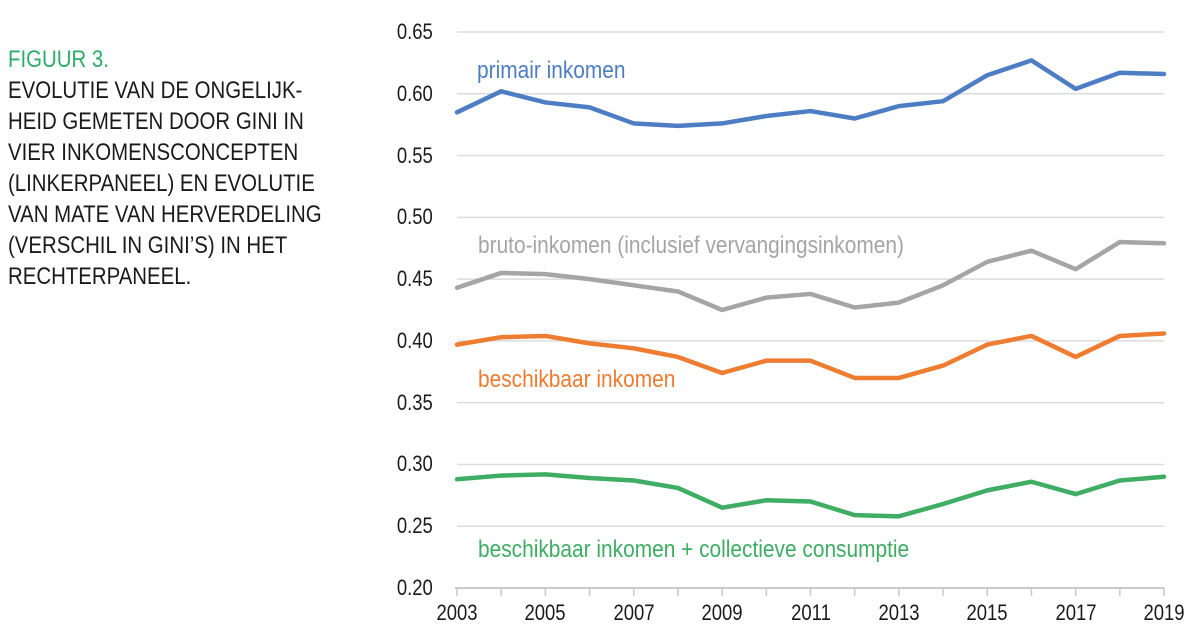 The image size is (1200, 629). What do you see at coordinates (1076, 612) in the screenshot?
I see `x-axis-tick-label: 2017` at bounding box center [1076, 612].